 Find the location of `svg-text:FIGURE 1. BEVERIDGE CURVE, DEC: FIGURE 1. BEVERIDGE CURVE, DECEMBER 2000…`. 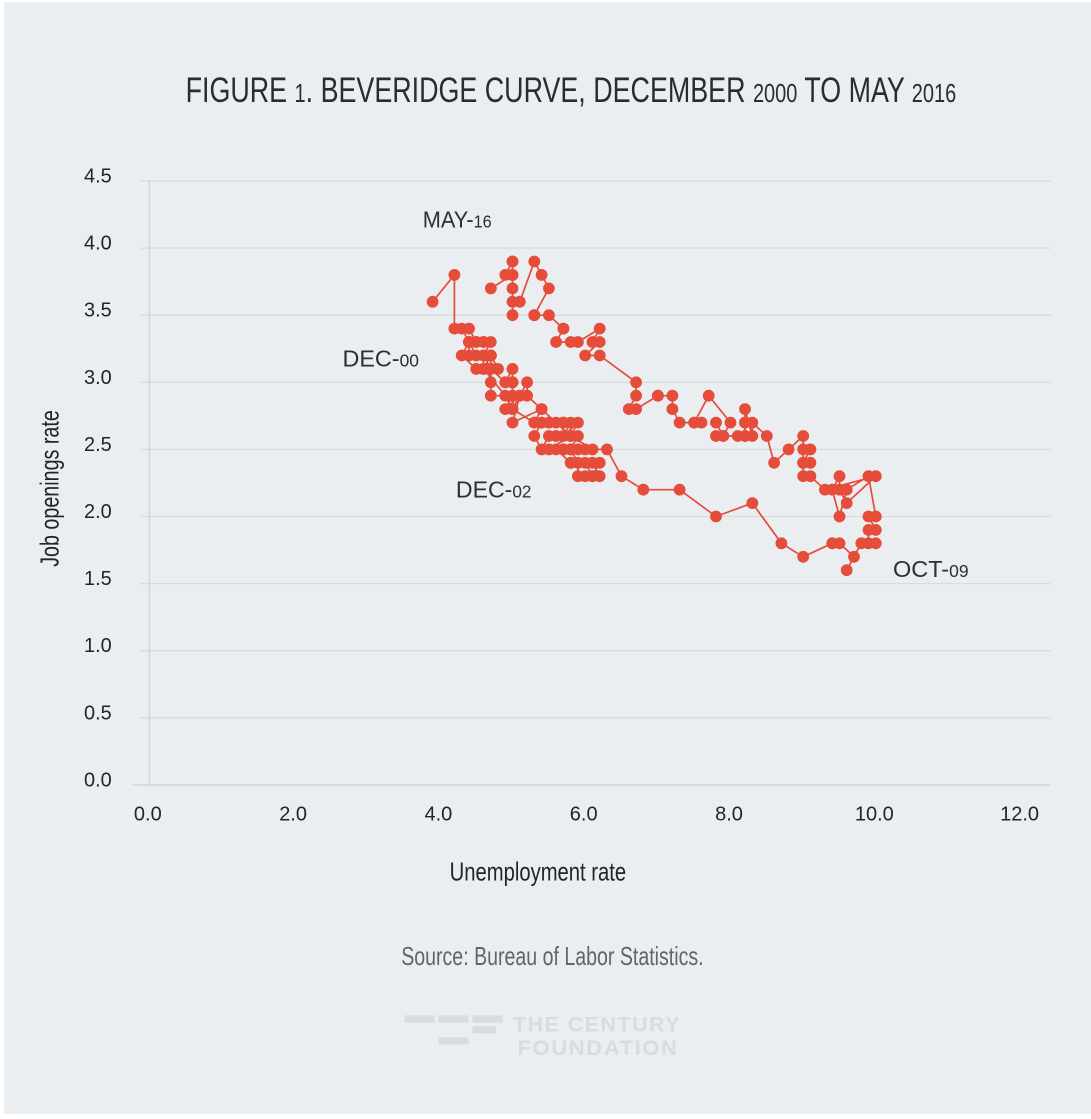

svg-text:FIGURE 1. BEVERIDGE CURVE, DEC: FIGURE 1. BEVERIDGE CURVE, DECEMBER 2000… is located at coordinates (571, 90).